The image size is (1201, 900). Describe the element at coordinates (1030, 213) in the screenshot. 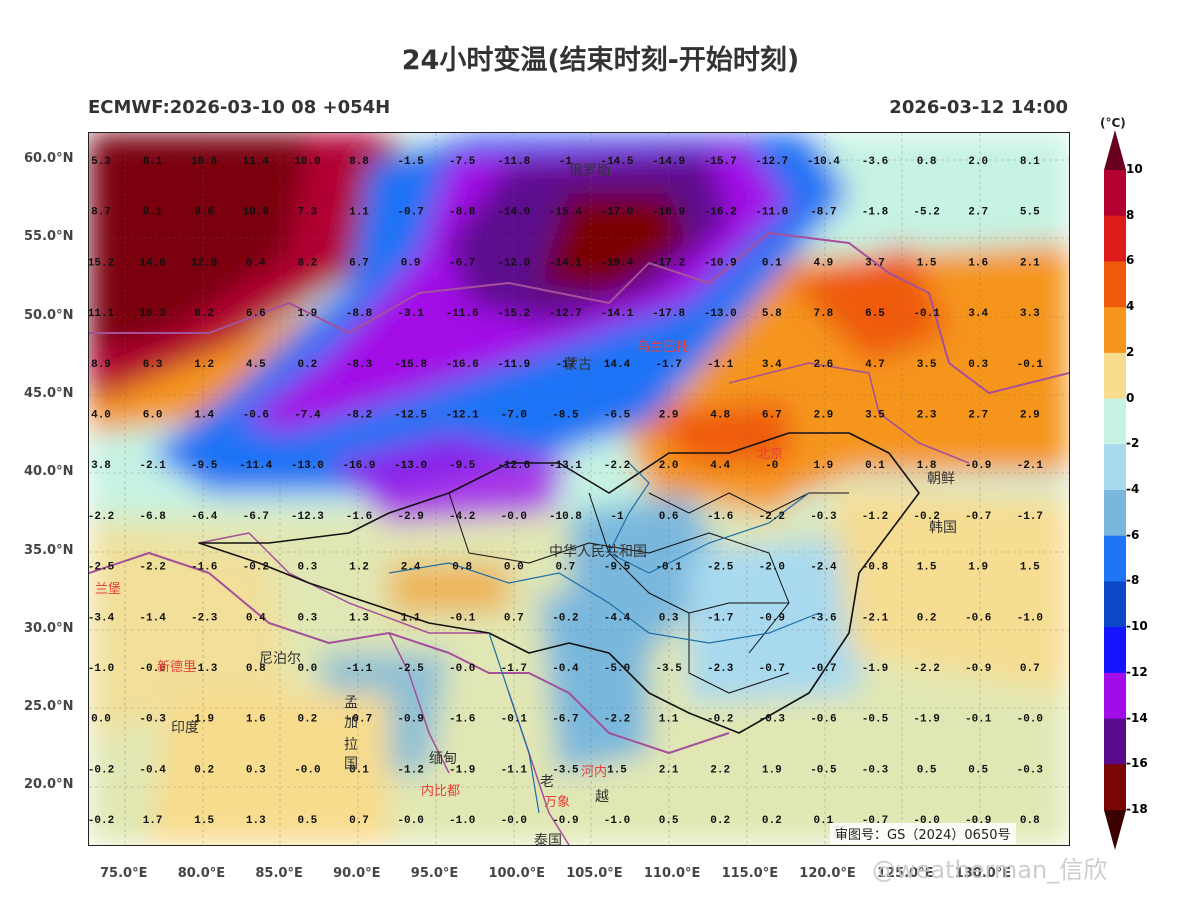

I see `grid-value: 5.5` at that location.